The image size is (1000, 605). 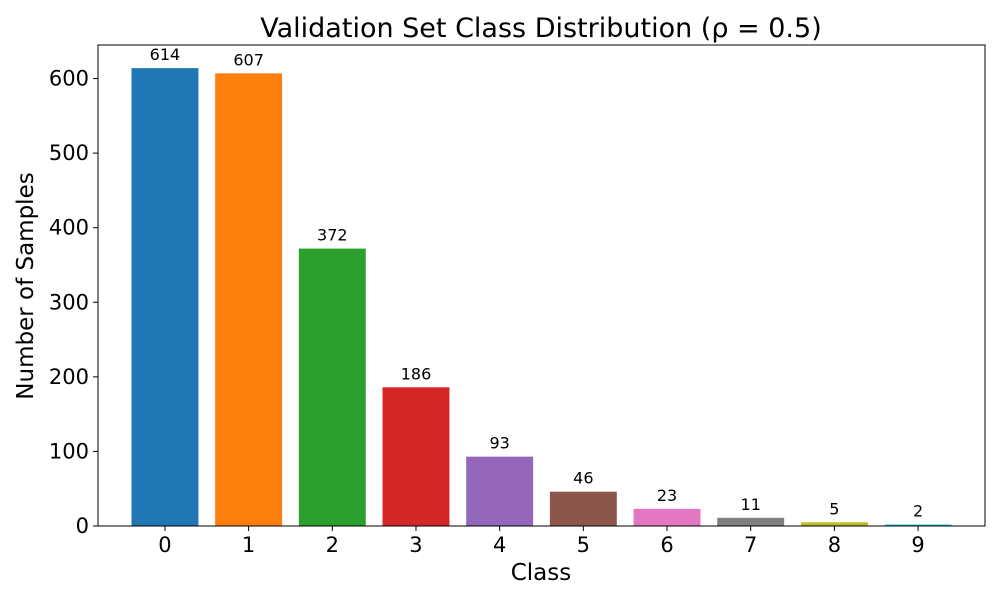 What do you see at coordinates (834, 508) in the screenshot?
I see `data-label-class-8: 5` at bounding box center [834, 508].